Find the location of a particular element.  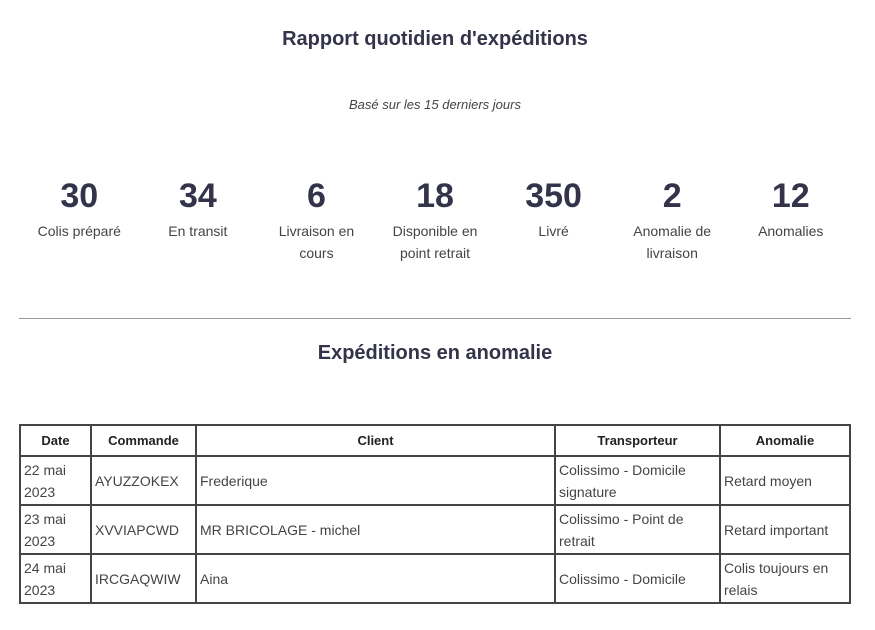

stat-label: Livré is located at coordinates (553, 231).